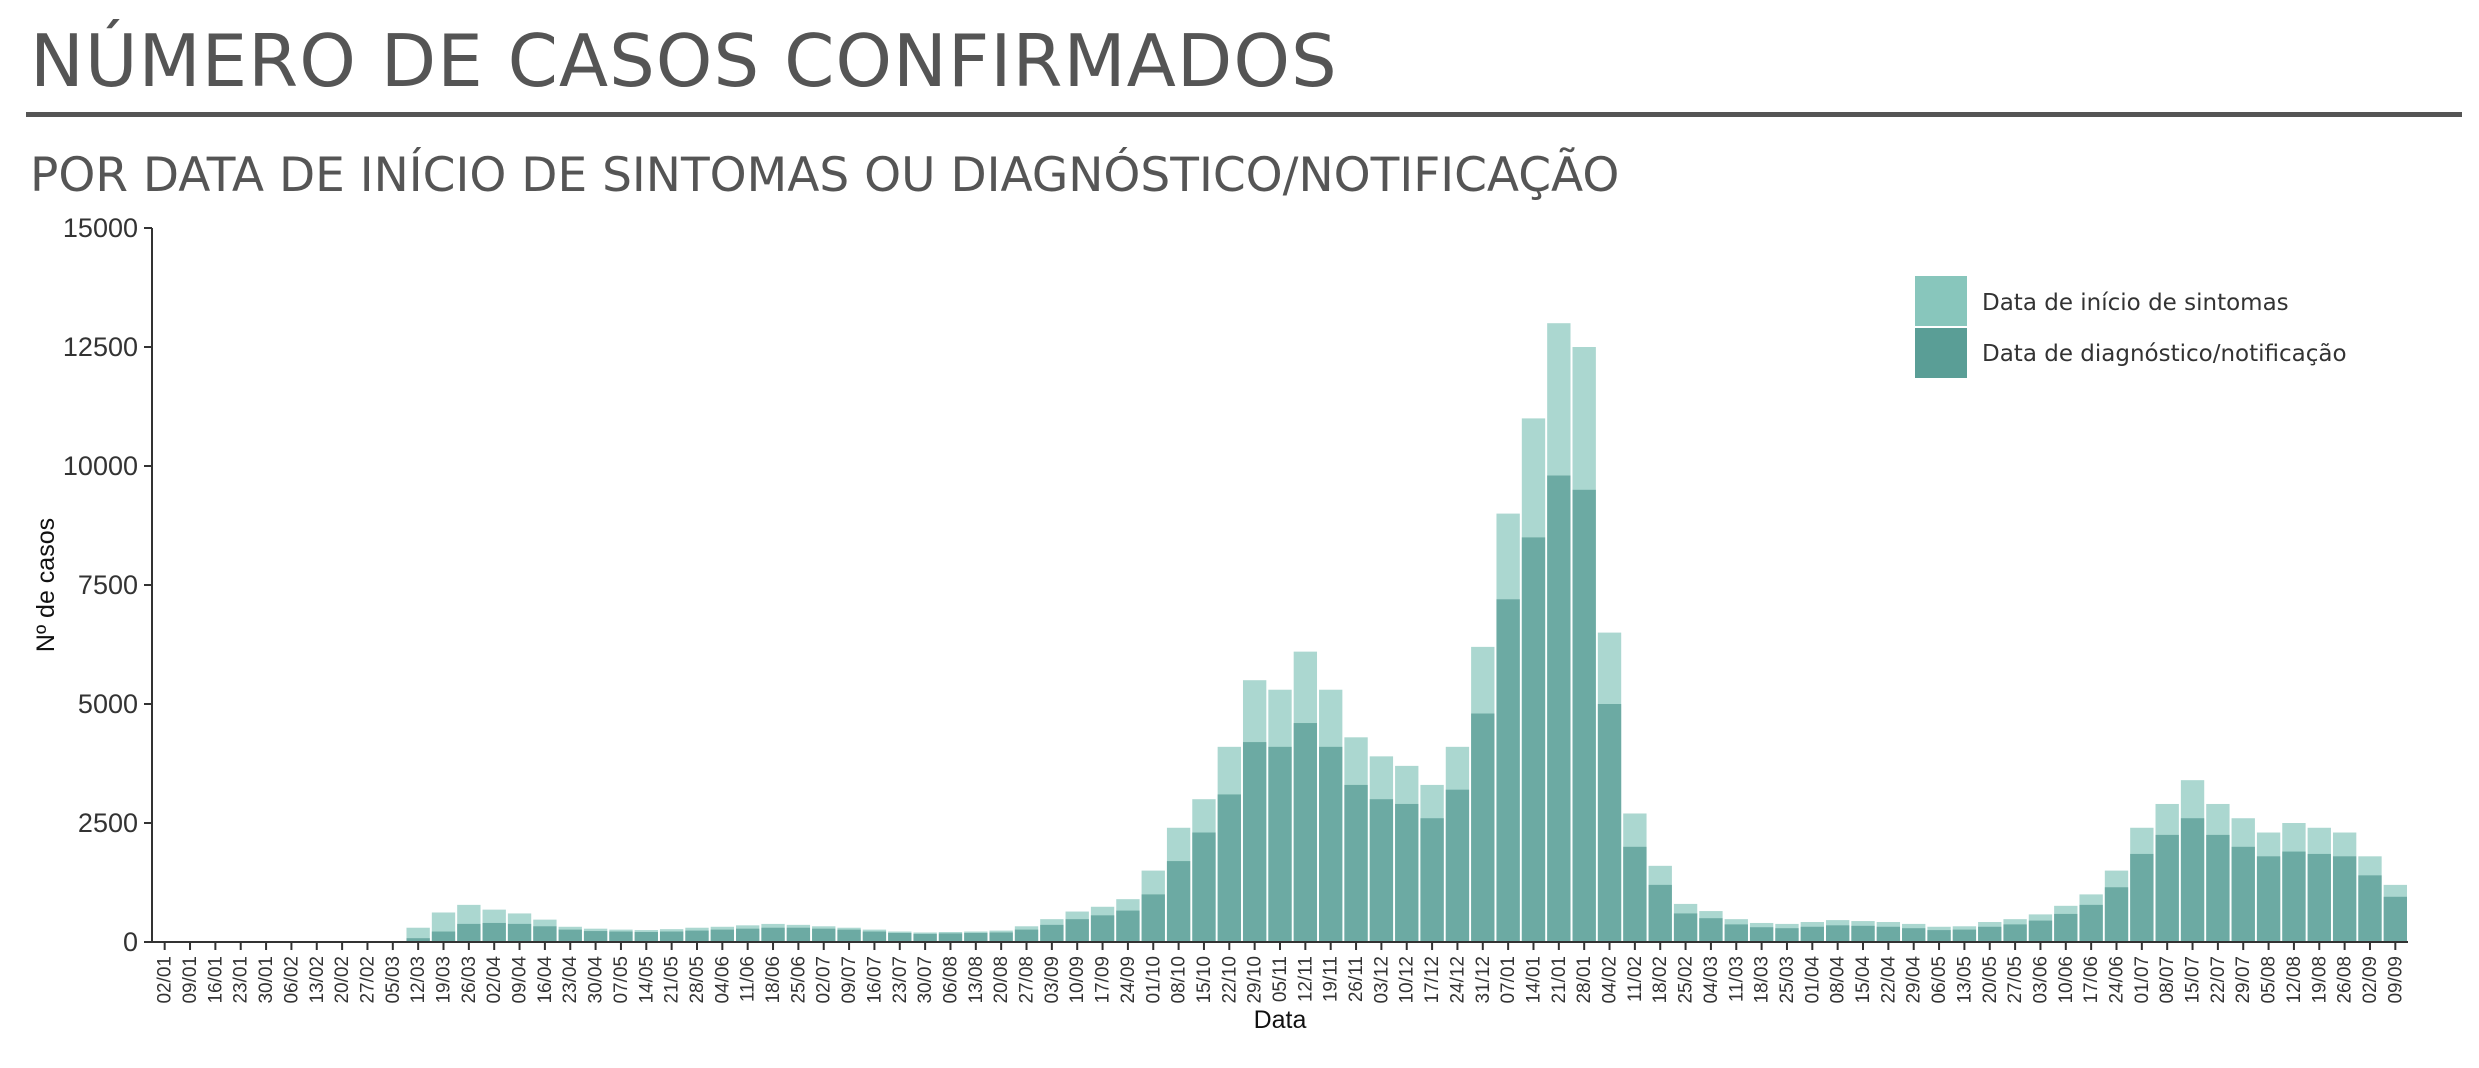  Describe the element at coordinates (2167, 980) in the screenshot. I see `x-tick-label: 08/07` at that location.